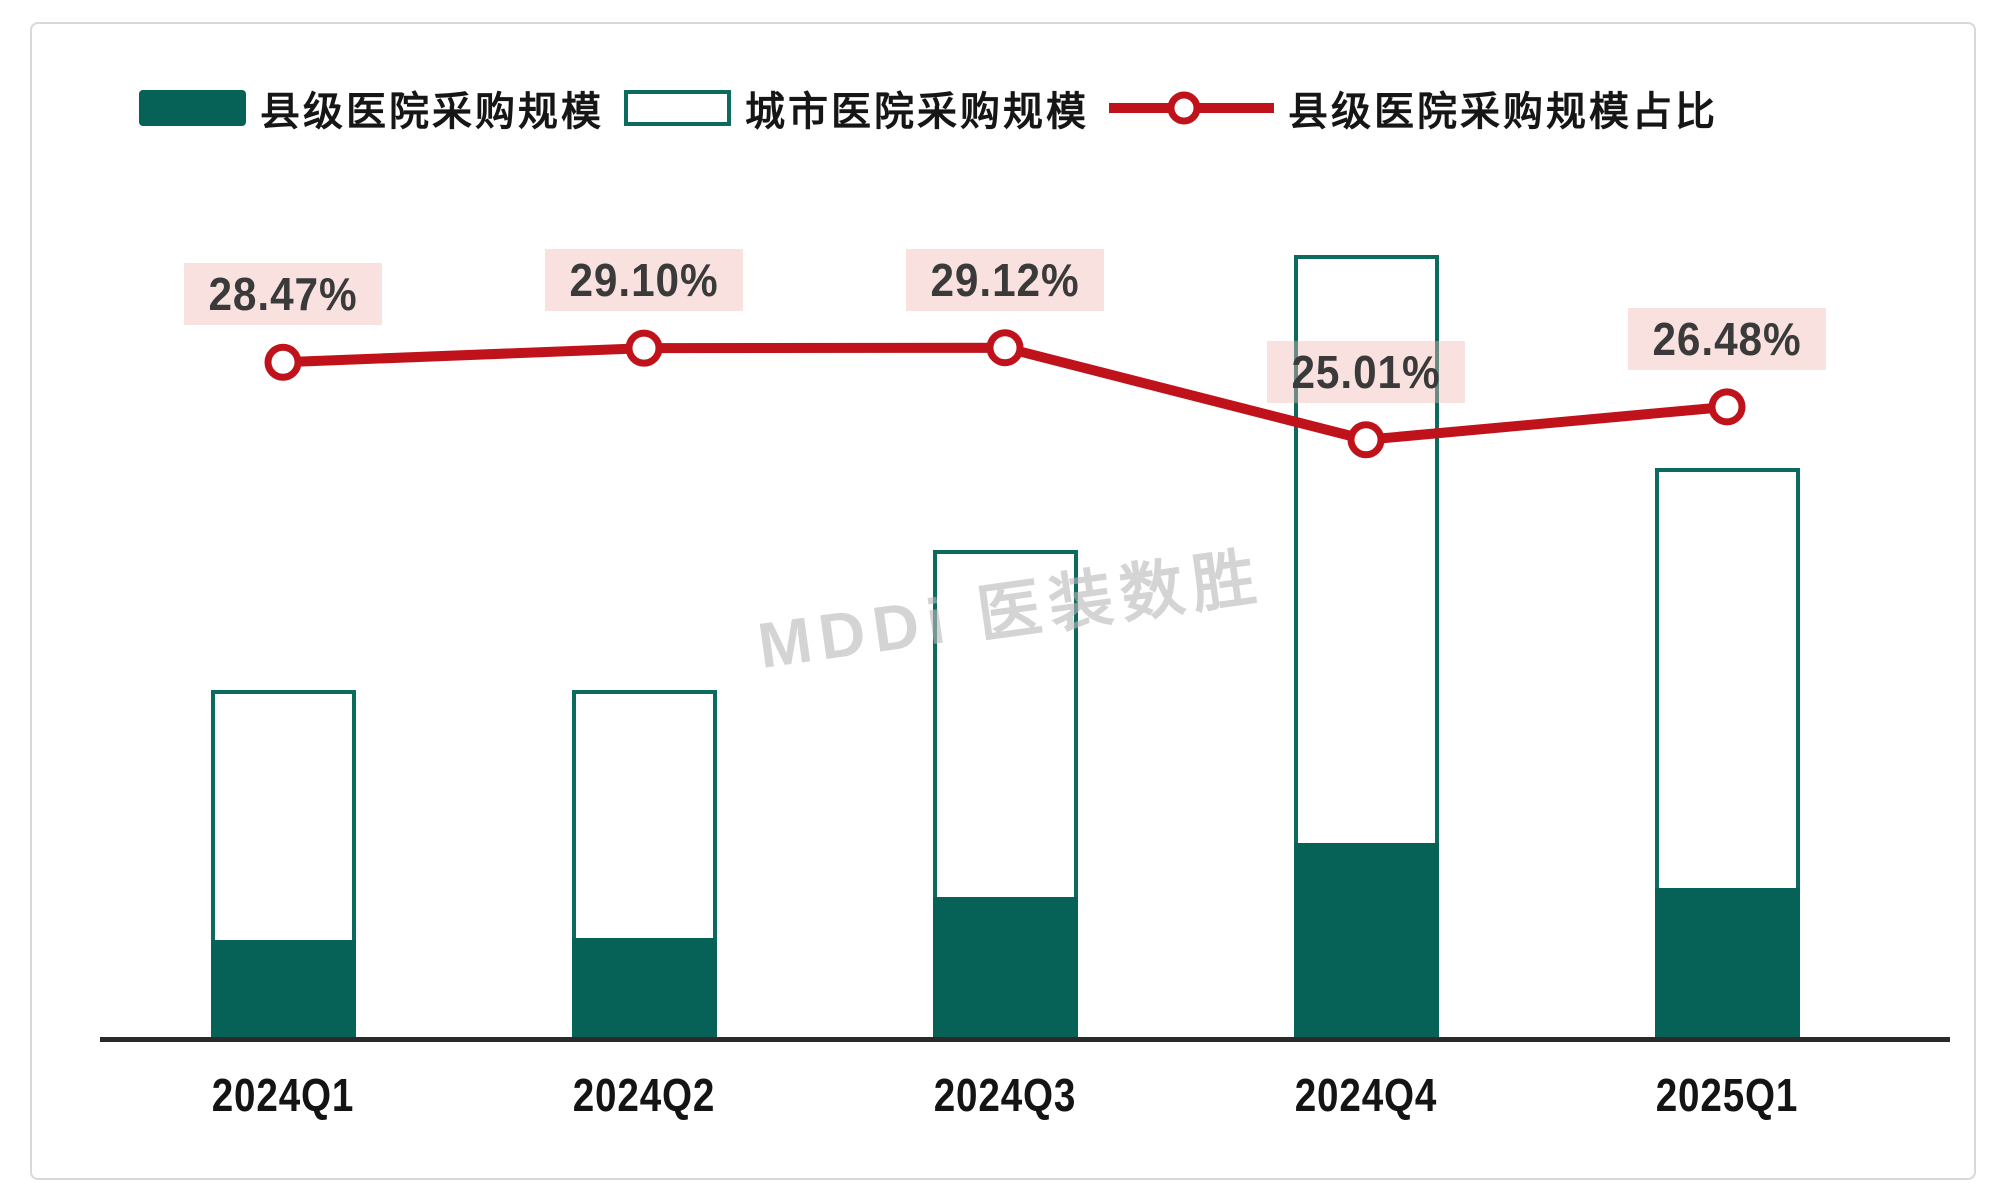  Describe the element at coordinates (917, 111) in the screenshot. I see `legend-label-city-bar: 城市医院采购规模` at that location.